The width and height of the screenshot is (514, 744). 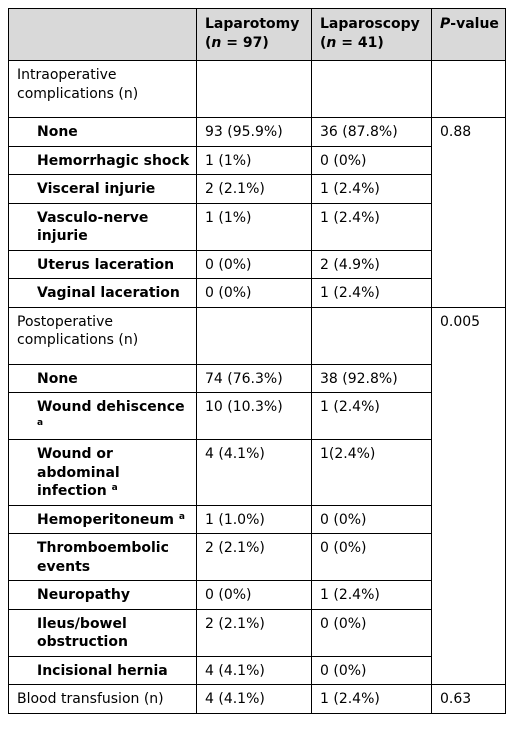 I want to click on table-row: Neuropathy 0 (0%) 1 (2.4%), so click(x=257, y=595).